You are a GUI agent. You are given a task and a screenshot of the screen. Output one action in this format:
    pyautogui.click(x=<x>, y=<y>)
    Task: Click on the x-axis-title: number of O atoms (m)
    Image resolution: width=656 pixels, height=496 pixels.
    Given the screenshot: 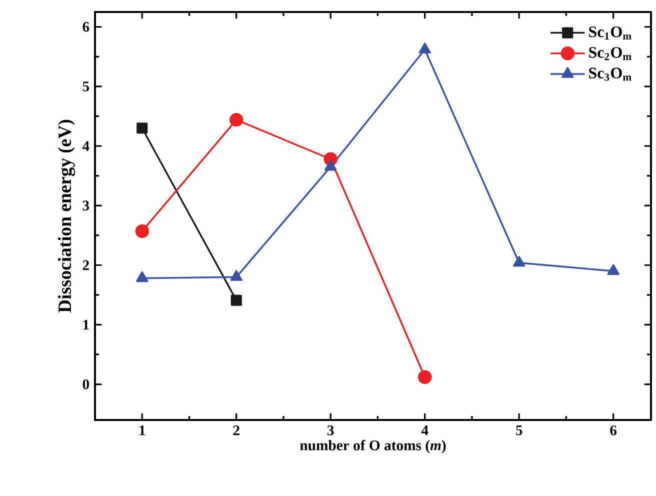 What is the action you would take?
    pyautogui.click(x=373, y=447)
    